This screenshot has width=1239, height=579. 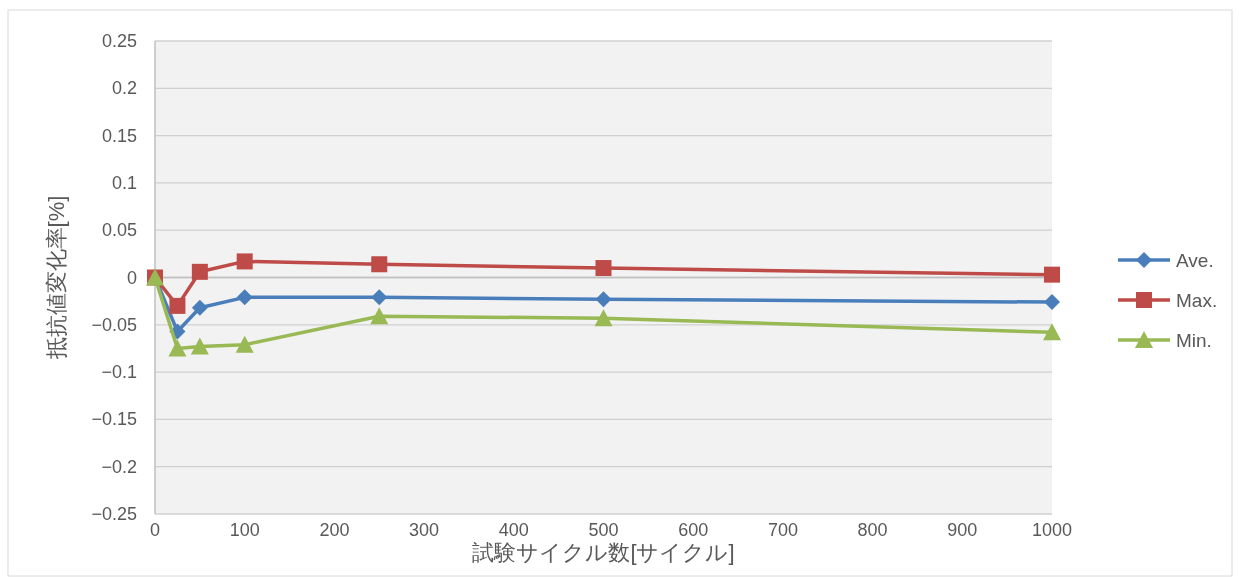 What do you see at coordinates (334, 530) in the screenshot?
I see `x-tick-label: 200` at bounding box center [334, 530].